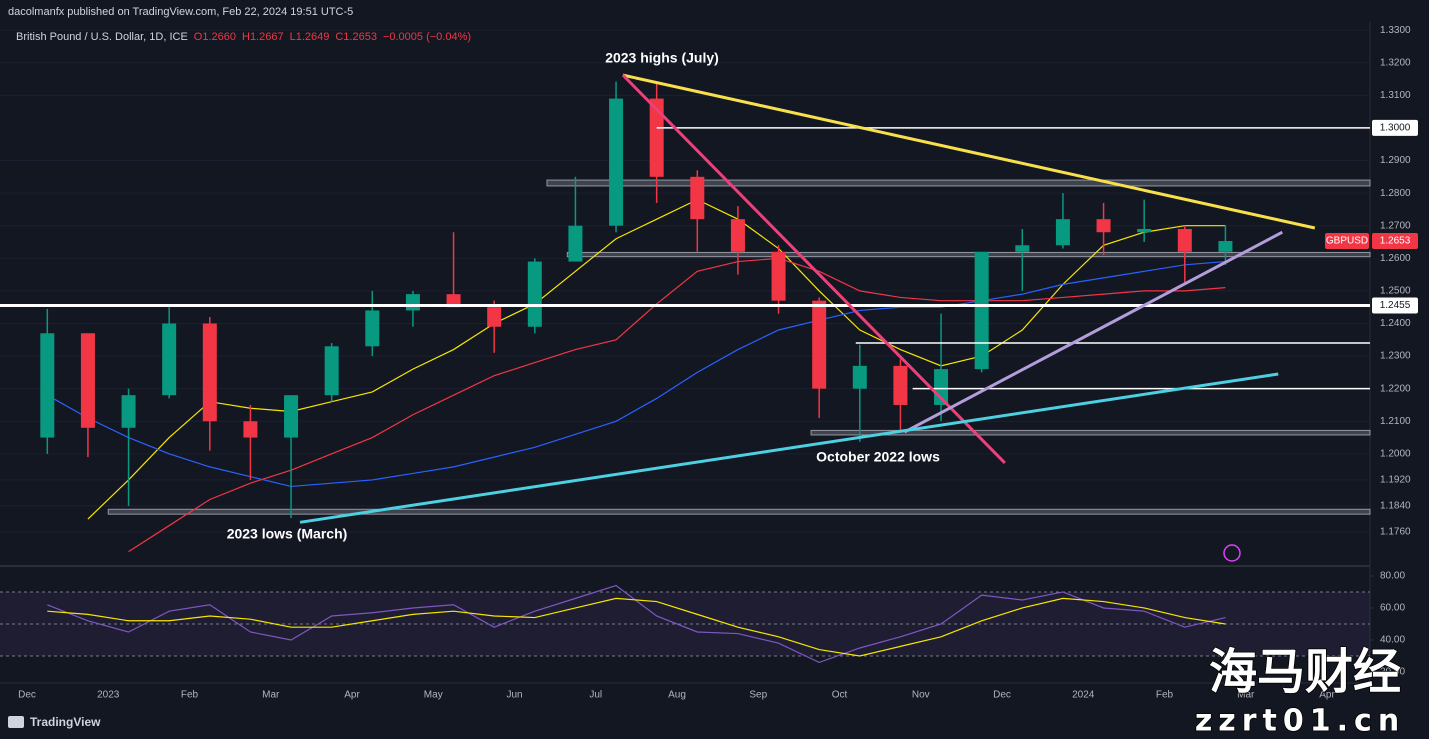 The width and height of the screenshot is (1429, 739). What do you see at coordinates (758, 695) in the screenshot?
I see `x-tick-label: Sep` at bounding box center [758, 695].